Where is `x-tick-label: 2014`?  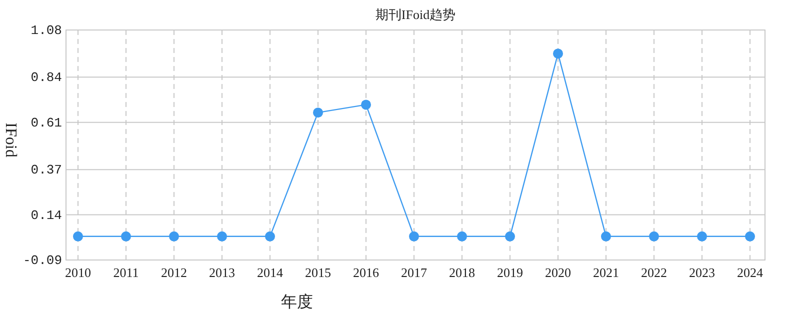
x-tick-label: 2014 is located at coordinates (270, 272).